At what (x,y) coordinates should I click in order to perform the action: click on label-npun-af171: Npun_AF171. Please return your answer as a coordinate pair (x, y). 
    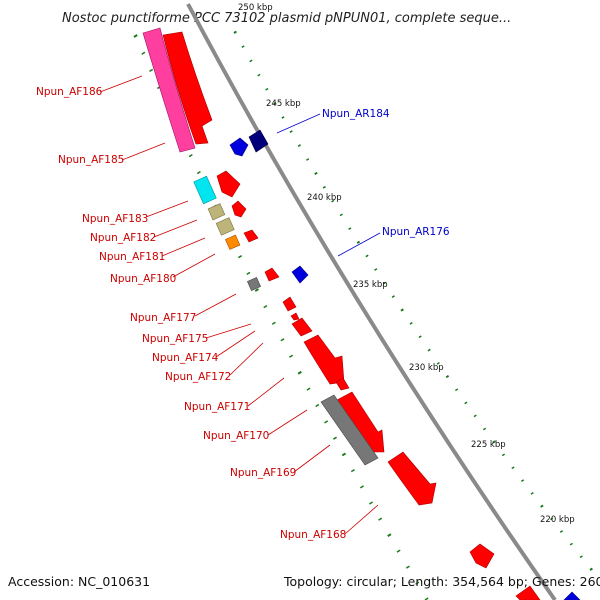
    Looking at the image, I should click on (217, 407).